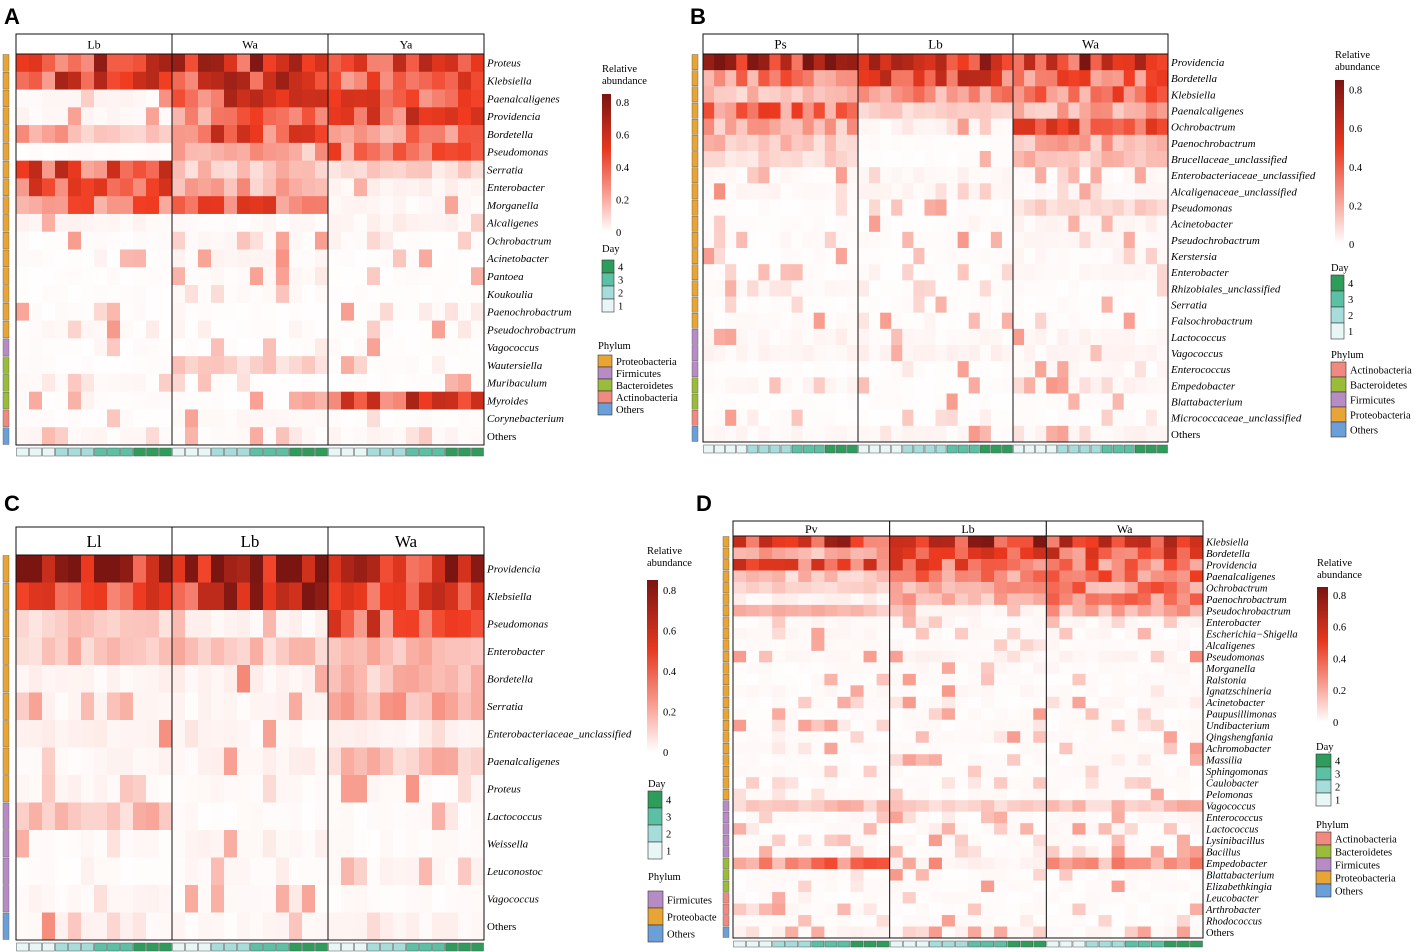 This screenshot has width=1418, height=952. What do you see at coordinates (1337, 801) in the screenshot?
I see `day-legend-label: 1` at bounding box center [1337, 801].